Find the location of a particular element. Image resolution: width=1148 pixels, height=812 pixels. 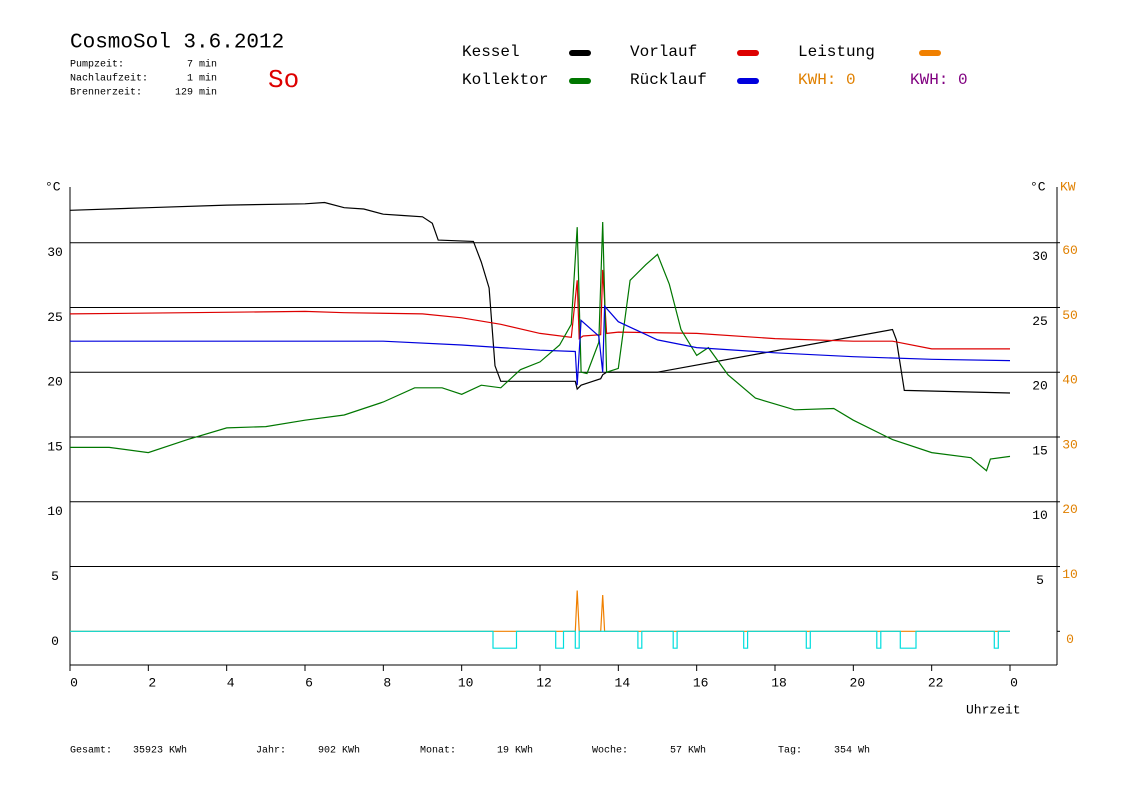

x-axis-label: Uhrzeit is located at coordinates (993, 709).